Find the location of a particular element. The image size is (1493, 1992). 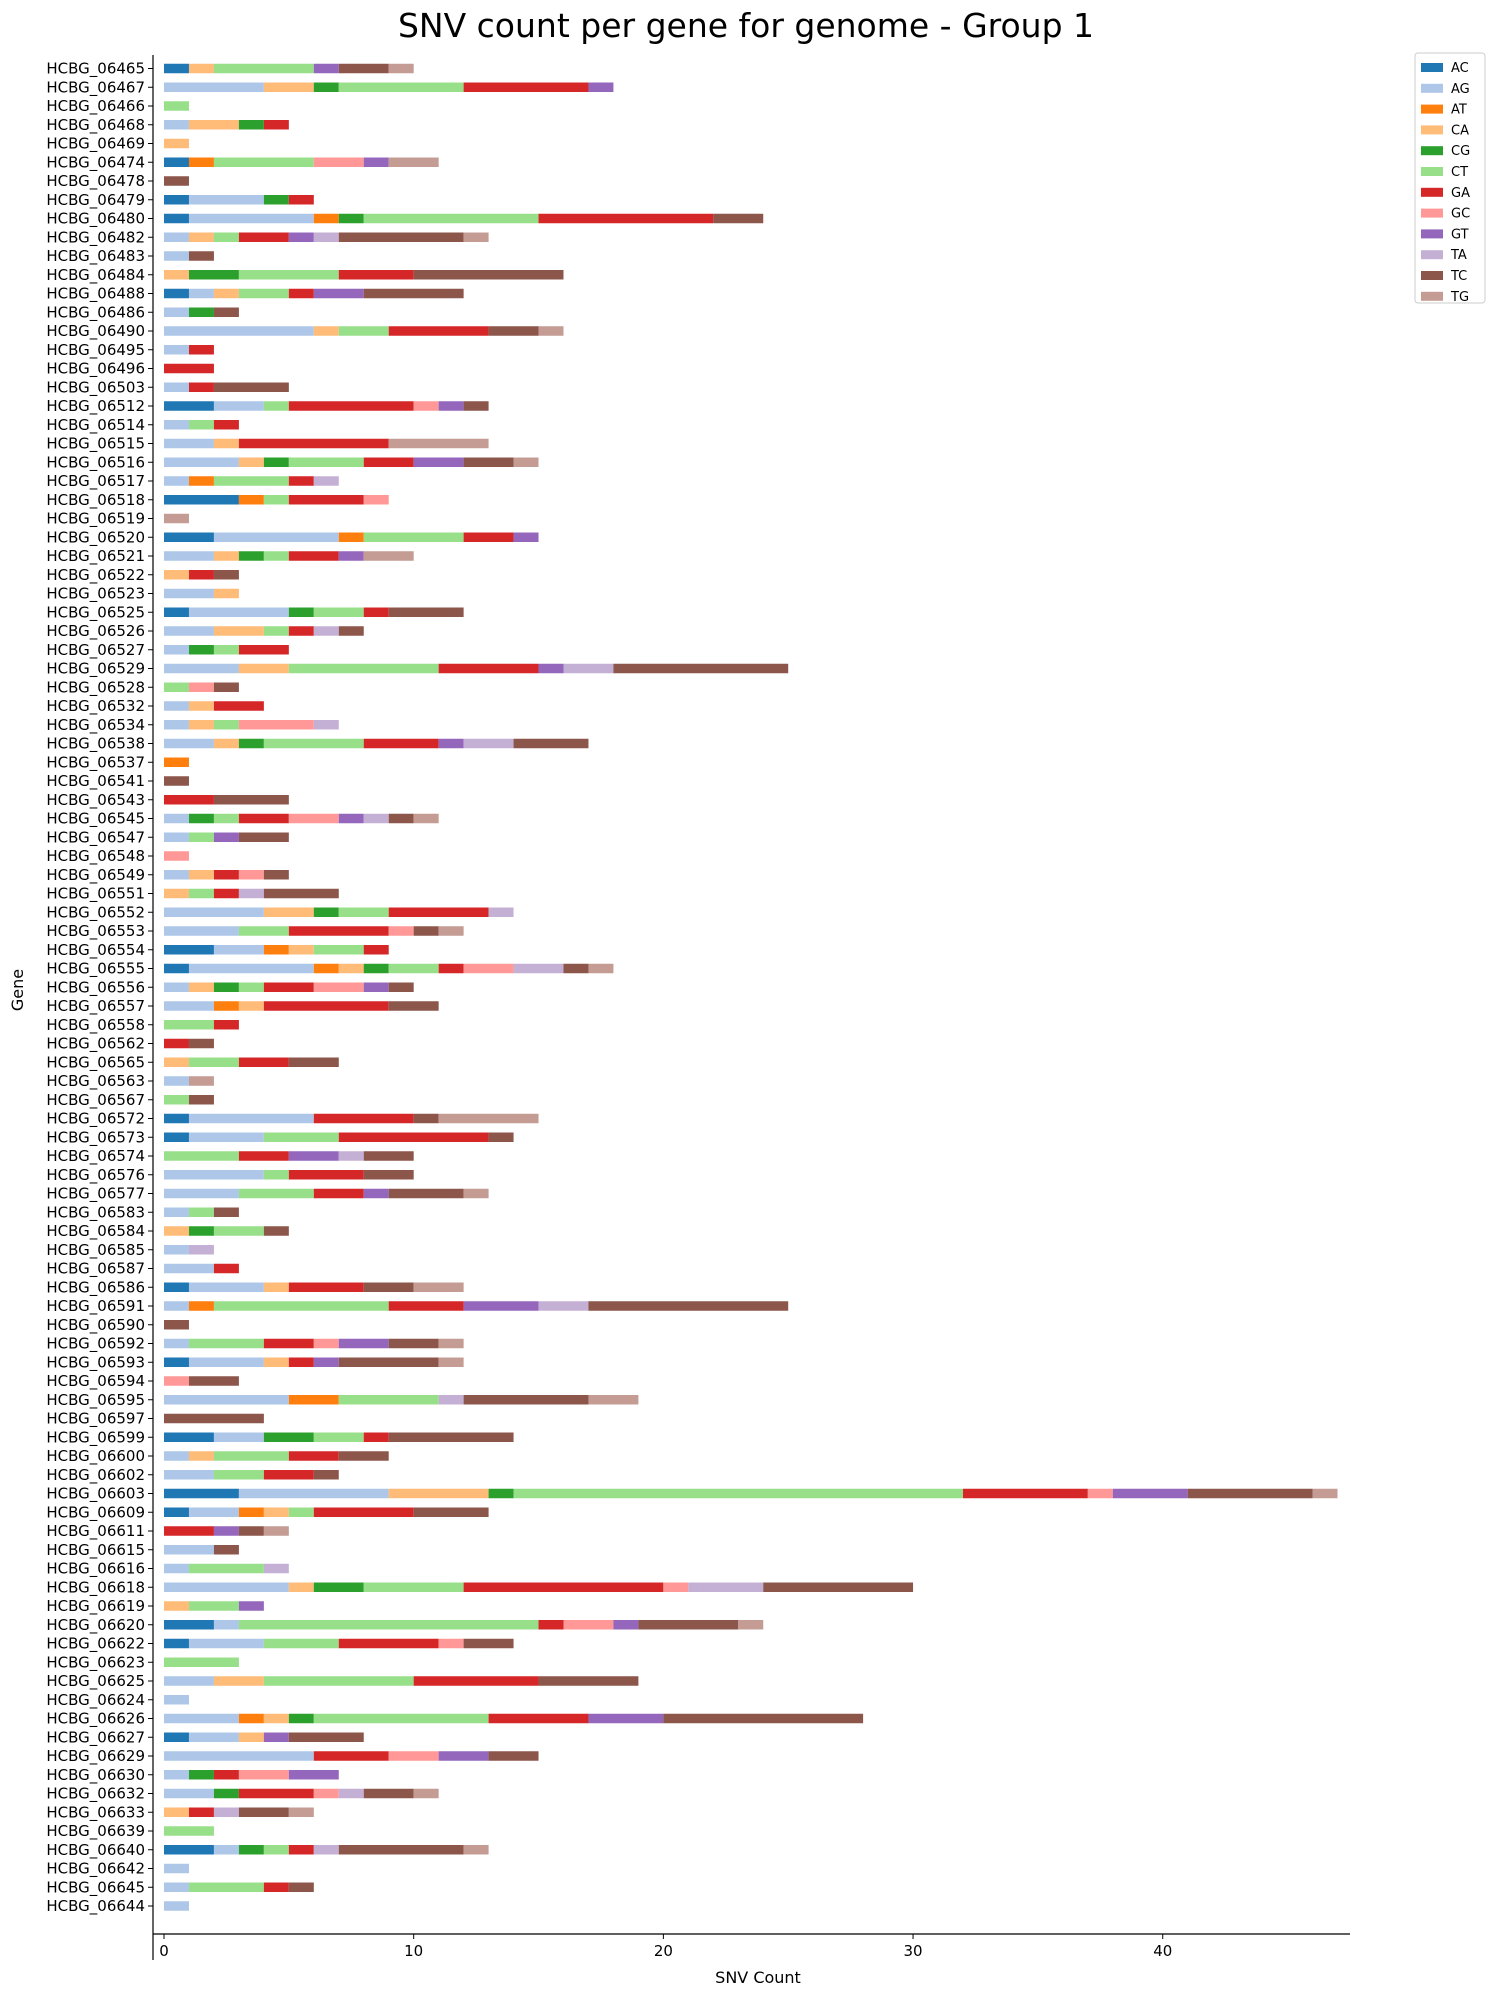

y-tick-label: HCBG_06479 is located at coordinates (95, 200).